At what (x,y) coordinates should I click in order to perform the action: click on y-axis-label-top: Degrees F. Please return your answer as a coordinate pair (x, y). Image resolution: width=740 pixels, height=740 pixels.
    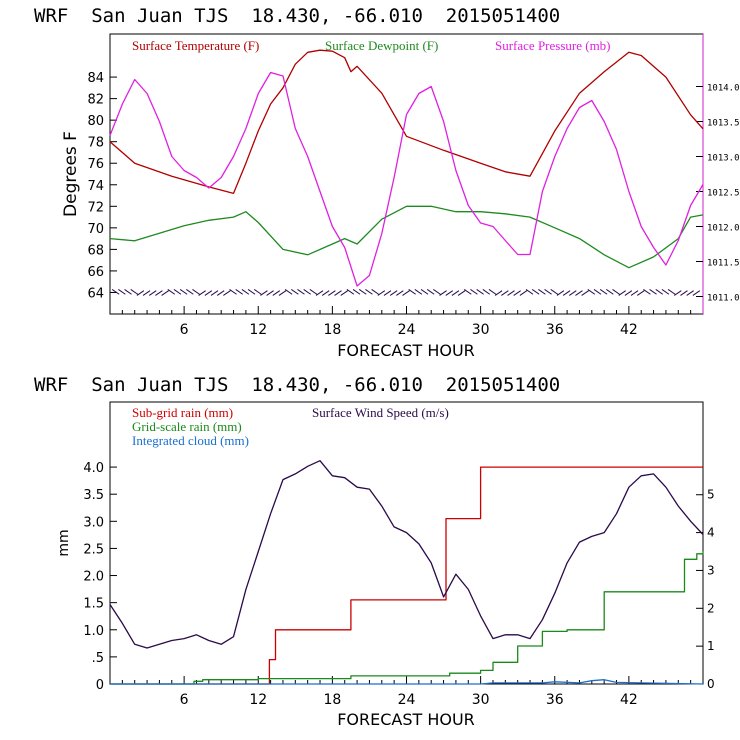
    Looking at the image, I should click on (71, 174).